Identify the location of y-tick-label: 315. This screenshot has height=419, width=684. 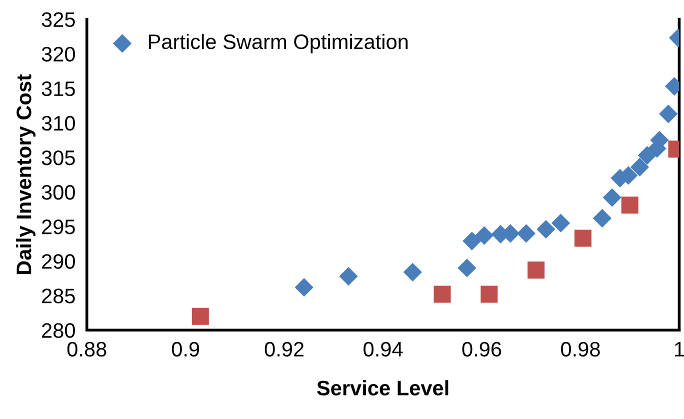
(58, 88).